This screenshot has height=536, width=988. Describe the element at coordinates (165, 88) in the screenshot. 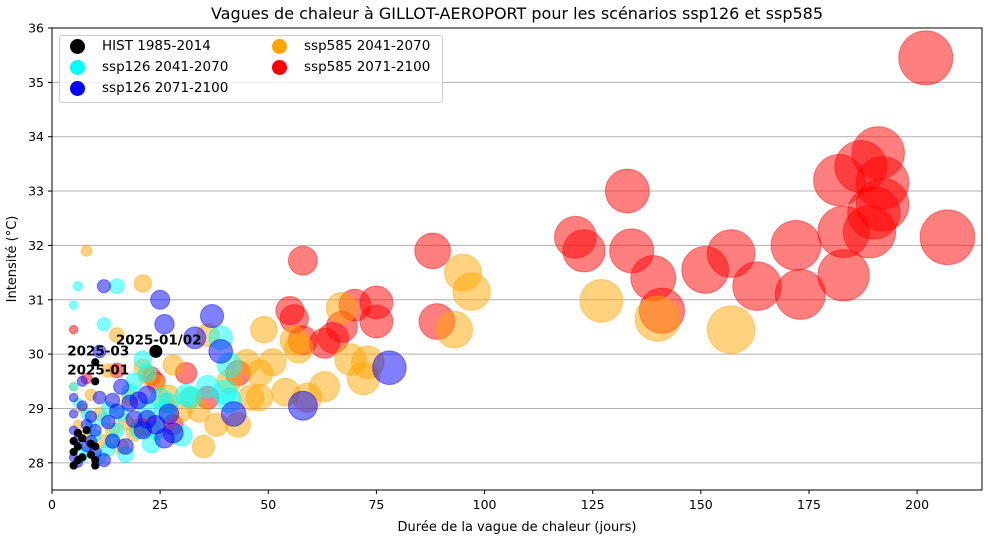

I see `legend-label: ssp126 2071-2100` at that location.